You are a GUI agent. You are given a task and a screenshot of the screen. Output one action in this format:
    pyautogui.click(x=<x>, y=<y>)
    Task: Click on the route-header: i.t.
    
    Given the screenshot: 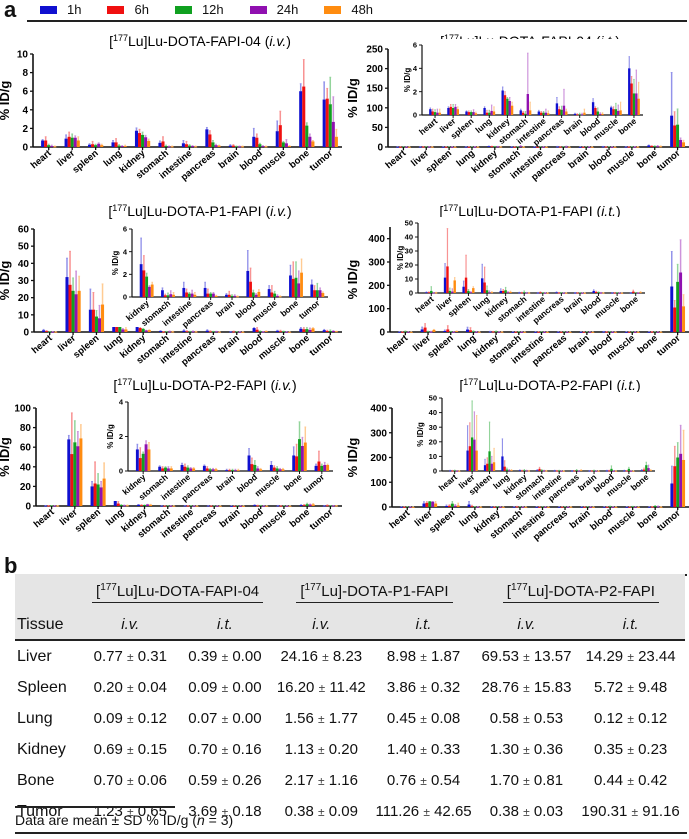 What is the action you would take?
    pyautogui.click(x=423, y=624)
    